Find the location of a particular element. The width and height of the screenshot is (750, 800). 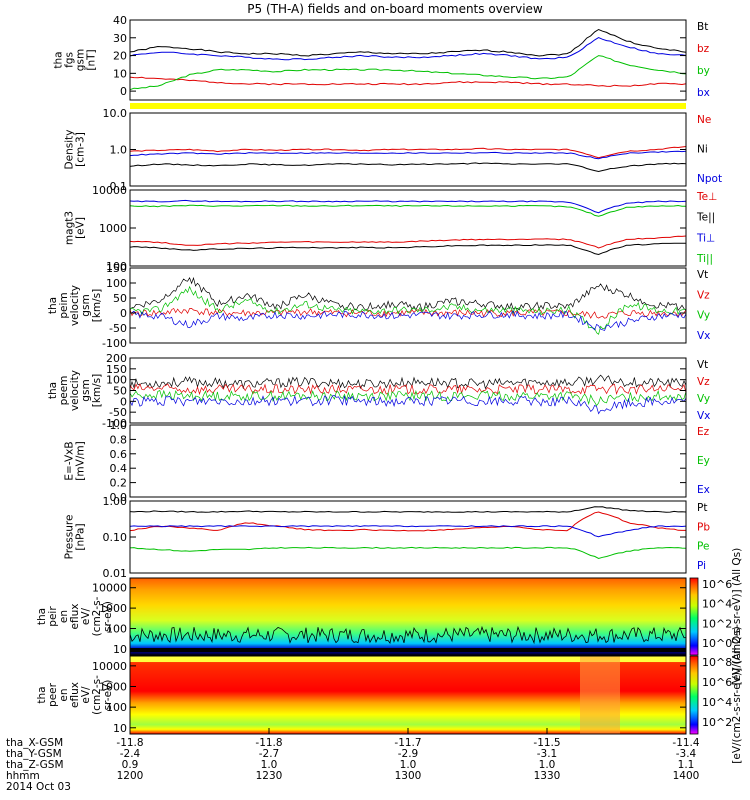

ytick-label-peir: 100 is located at coordinates (116, 628).